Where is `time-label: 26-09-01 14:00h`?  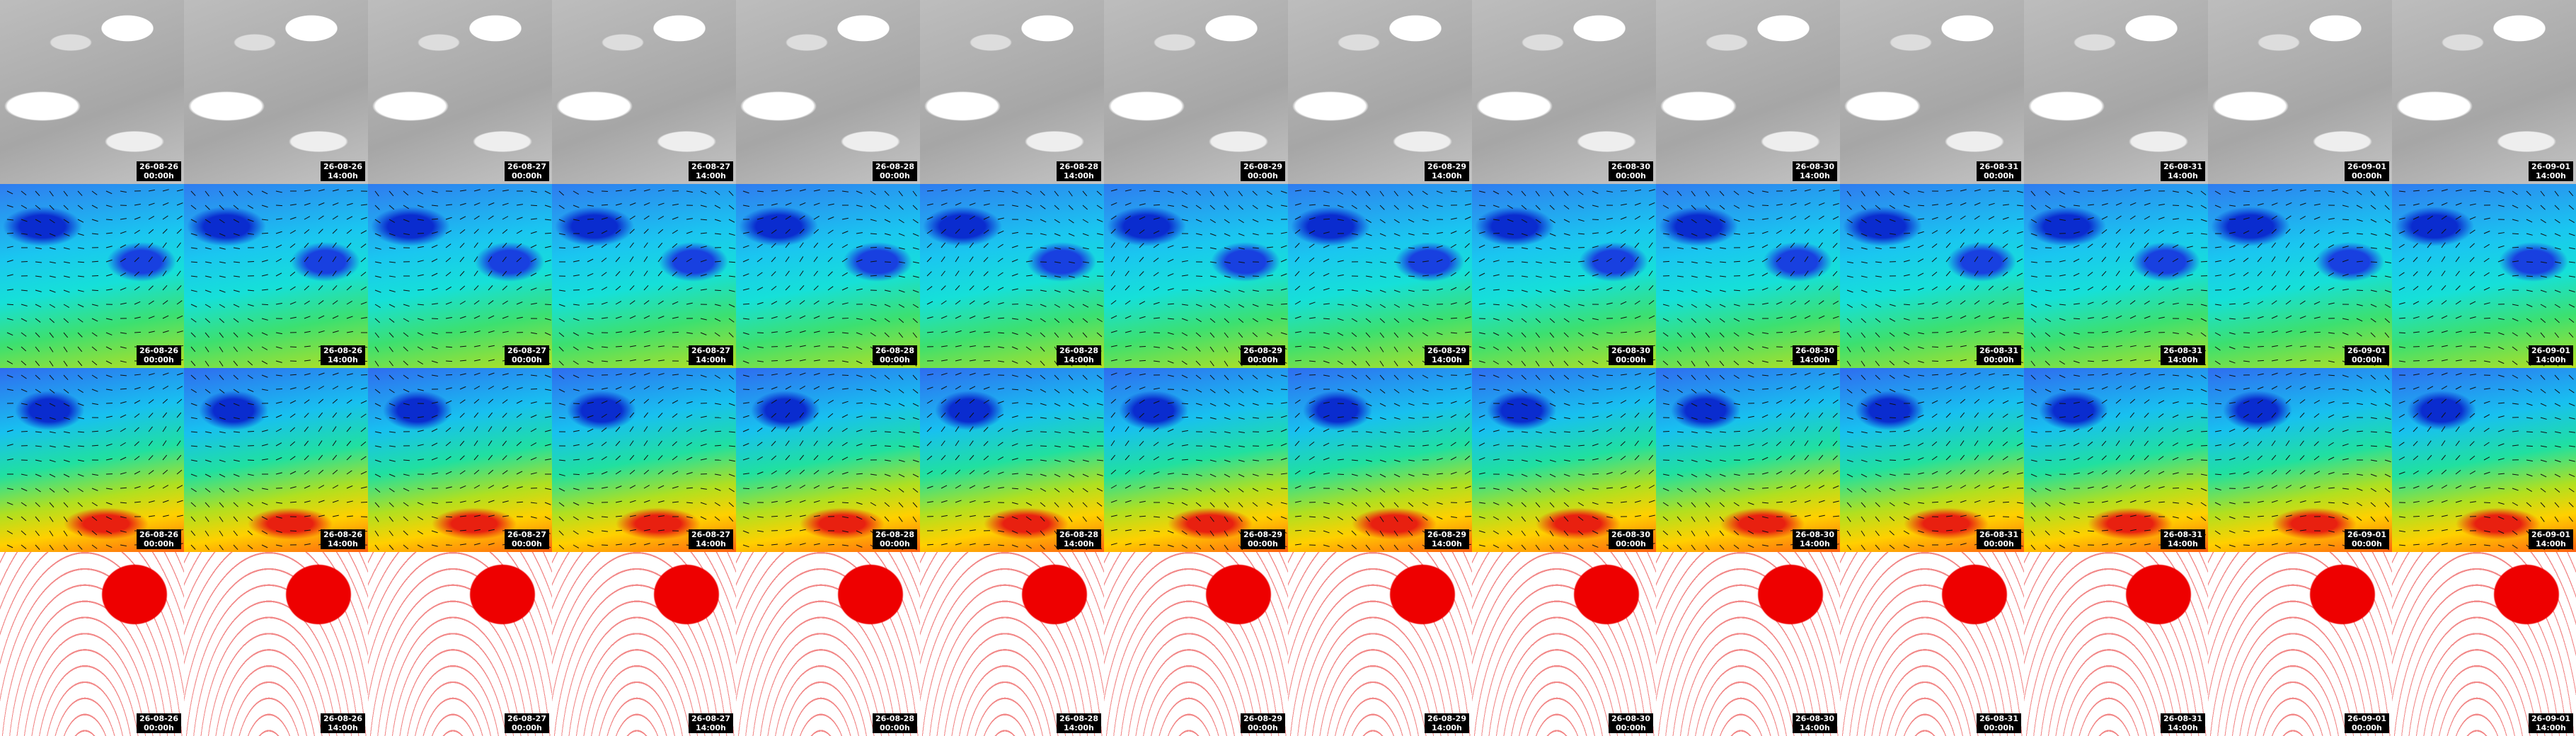
time-label: 26-09-01 14:00h is located at coordinates (2551, 539).